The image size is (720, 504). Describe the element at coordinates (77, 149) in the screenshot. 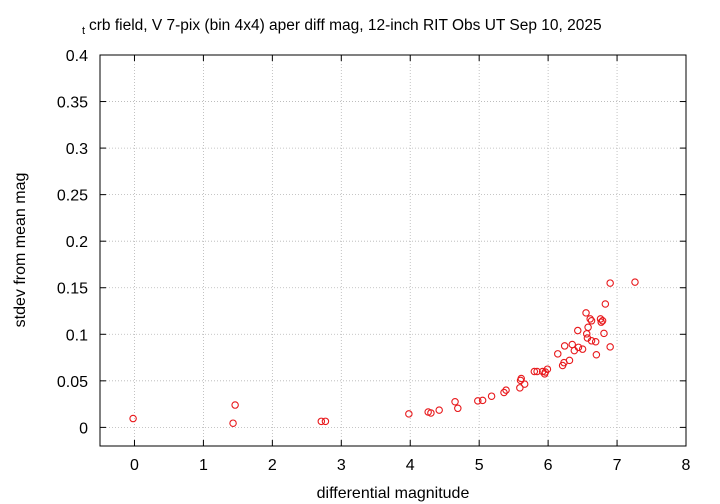

I see `y-tick-label: 0.3` at that location.